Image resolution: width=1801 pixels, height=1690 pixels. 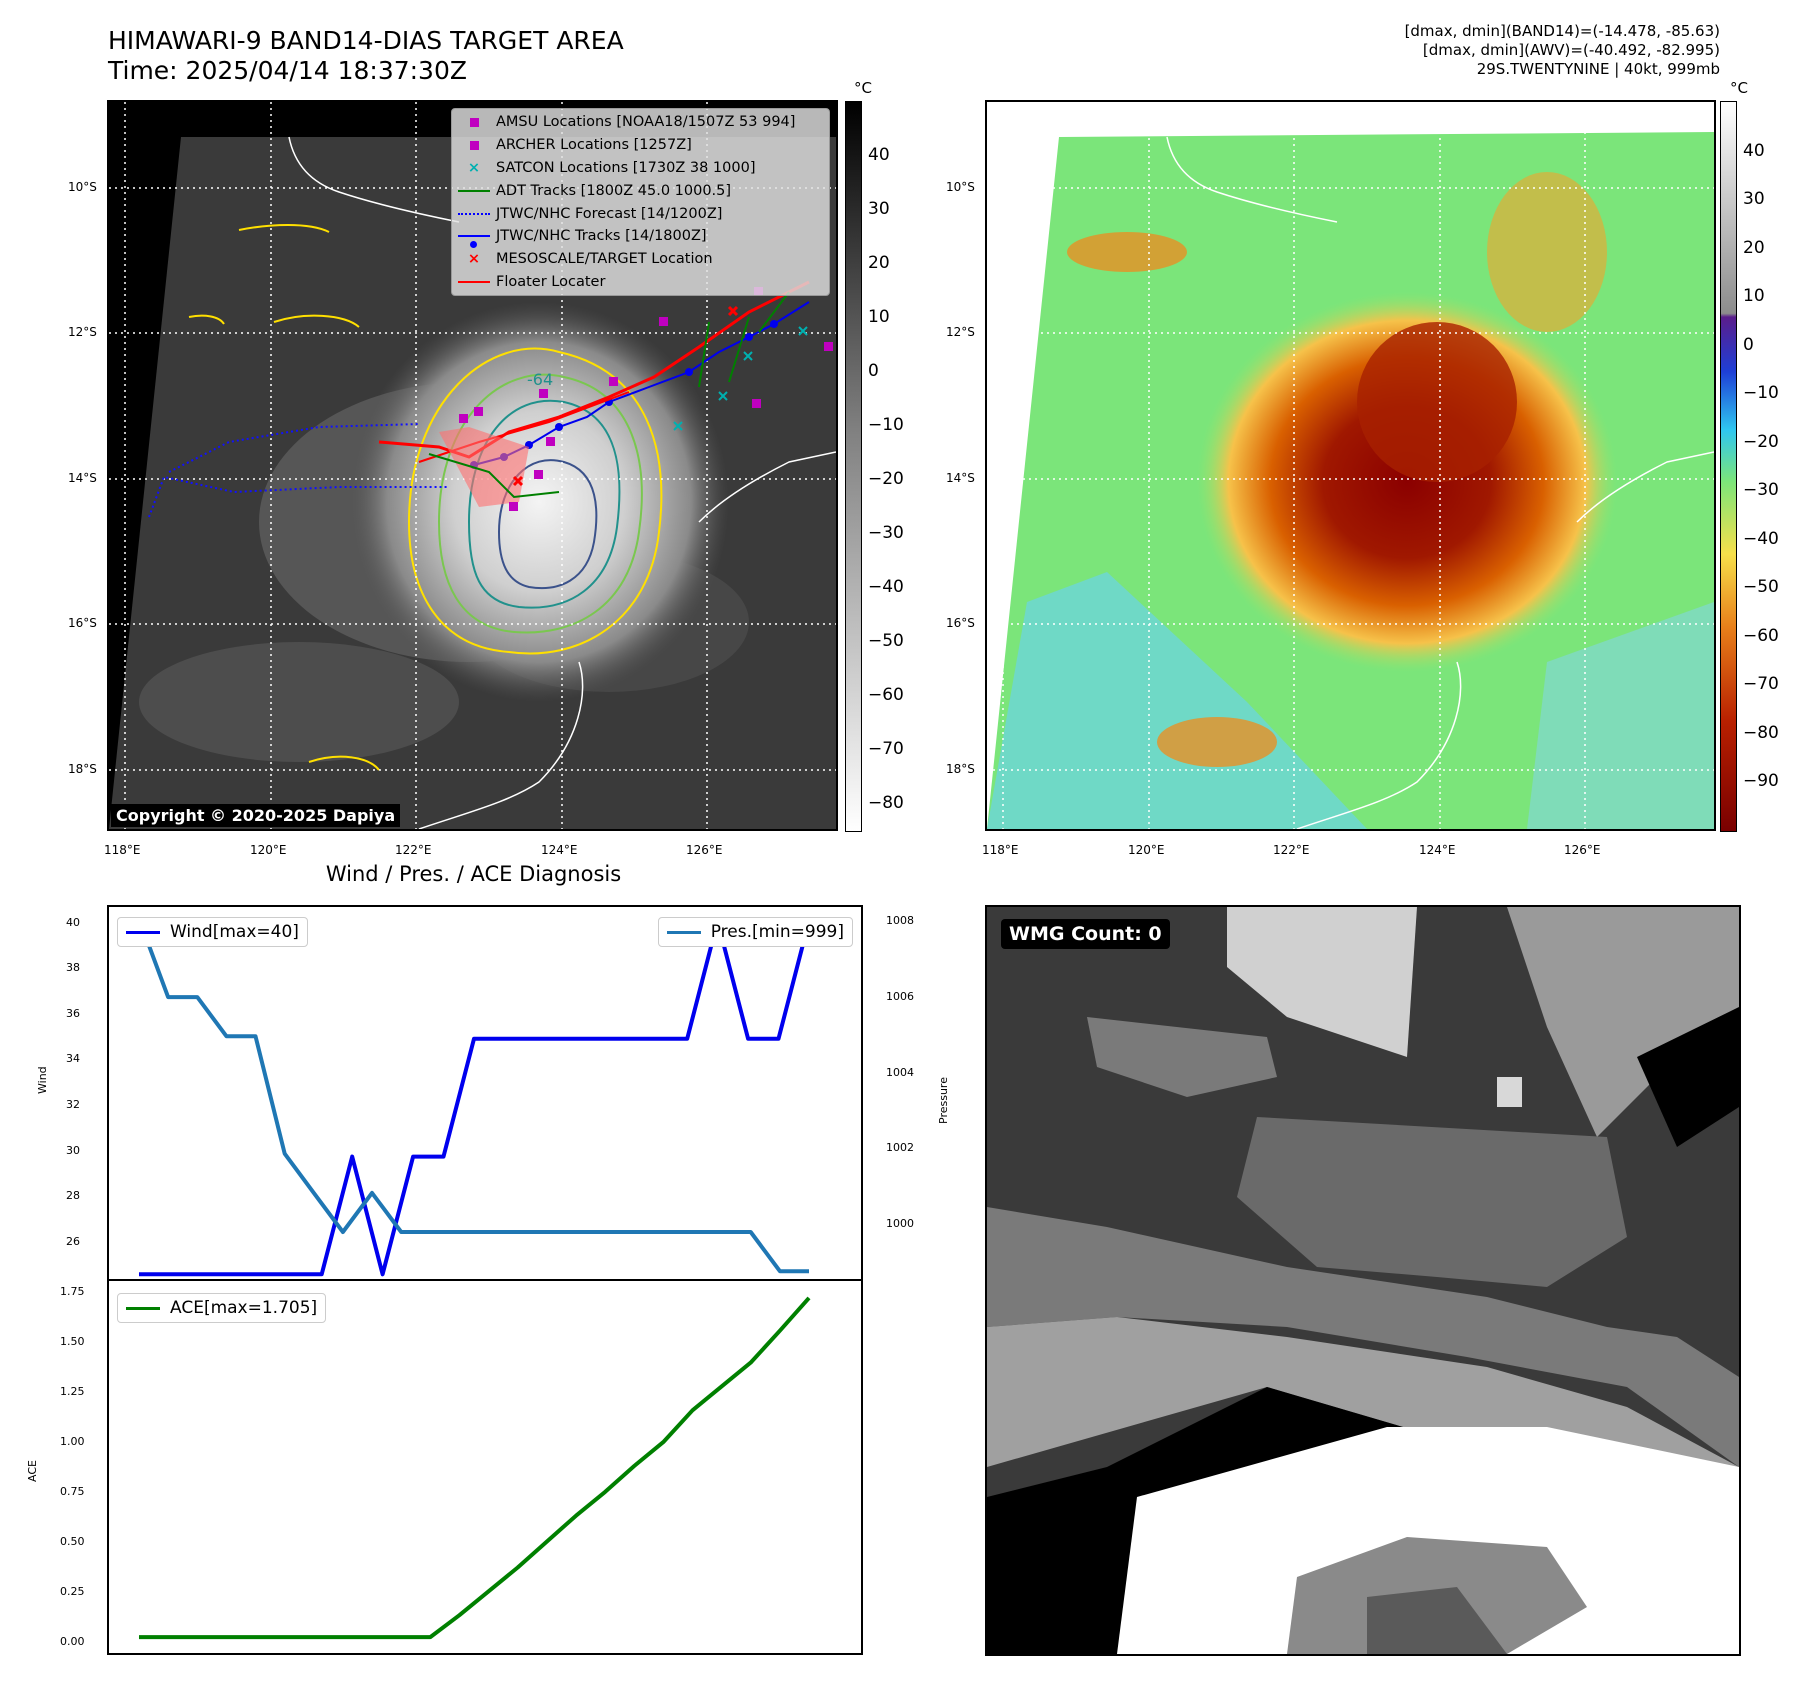 I want to click on ace-axis-label: ACE, so click(x=32, y=1471).